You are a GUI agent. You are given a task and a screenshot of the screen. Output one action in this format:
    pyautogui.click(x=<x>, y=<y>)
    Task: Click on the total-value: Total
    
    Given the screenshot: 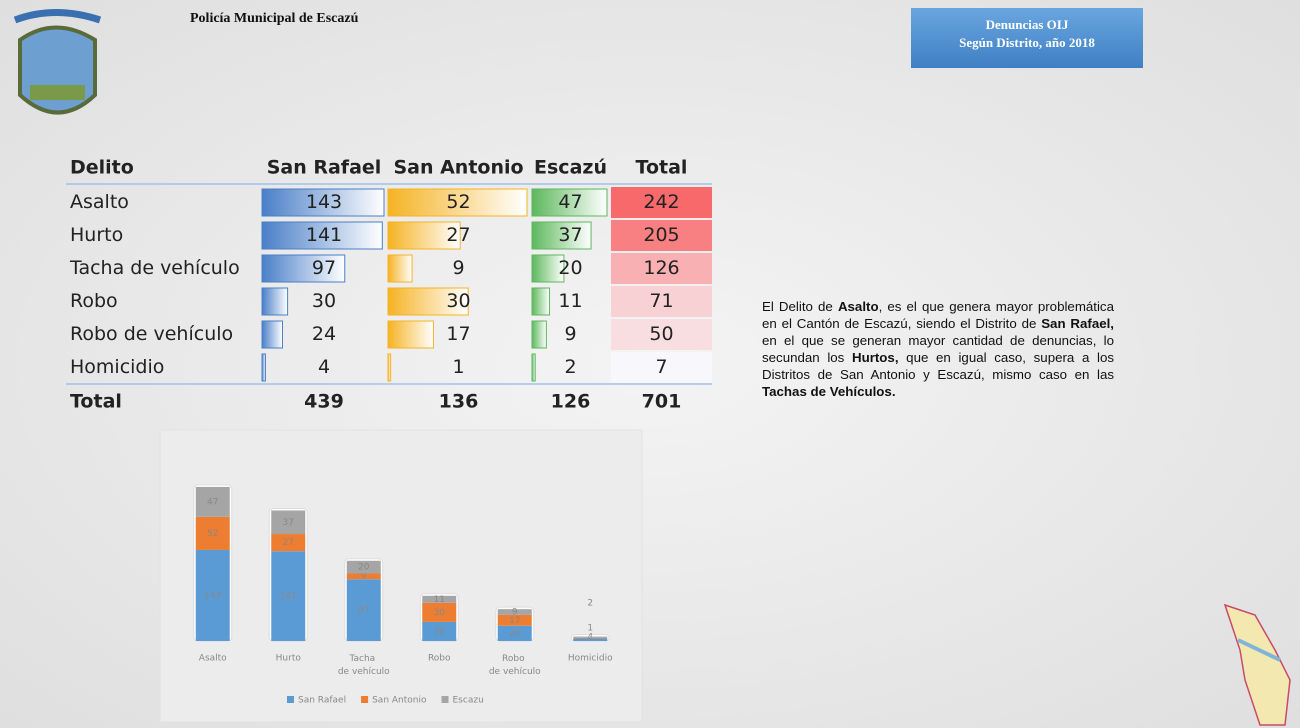 What is the action you would take?
    pyautogui.click(x=96, y=402)
    